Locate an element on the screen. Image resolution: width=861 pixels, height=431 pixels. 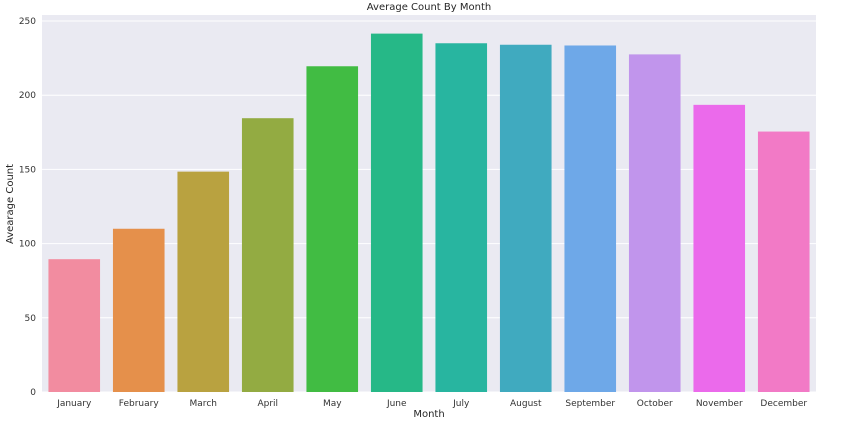
x-tick-label: April is located at coordinates (267, 404).